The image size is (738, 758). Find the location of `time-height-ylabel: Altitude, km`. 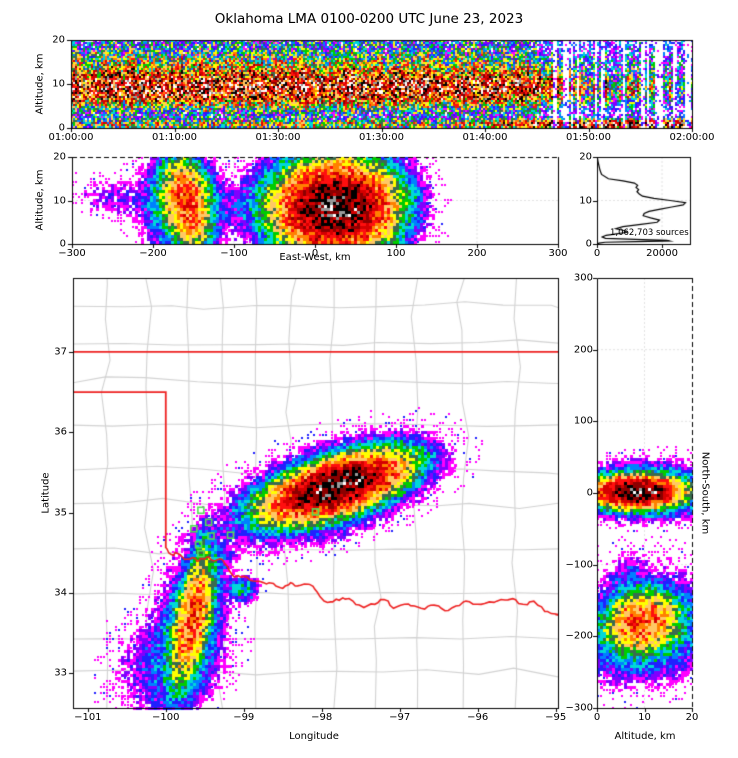

time-height-ylabel: Altitude, km is located at coordinates (40, 84).